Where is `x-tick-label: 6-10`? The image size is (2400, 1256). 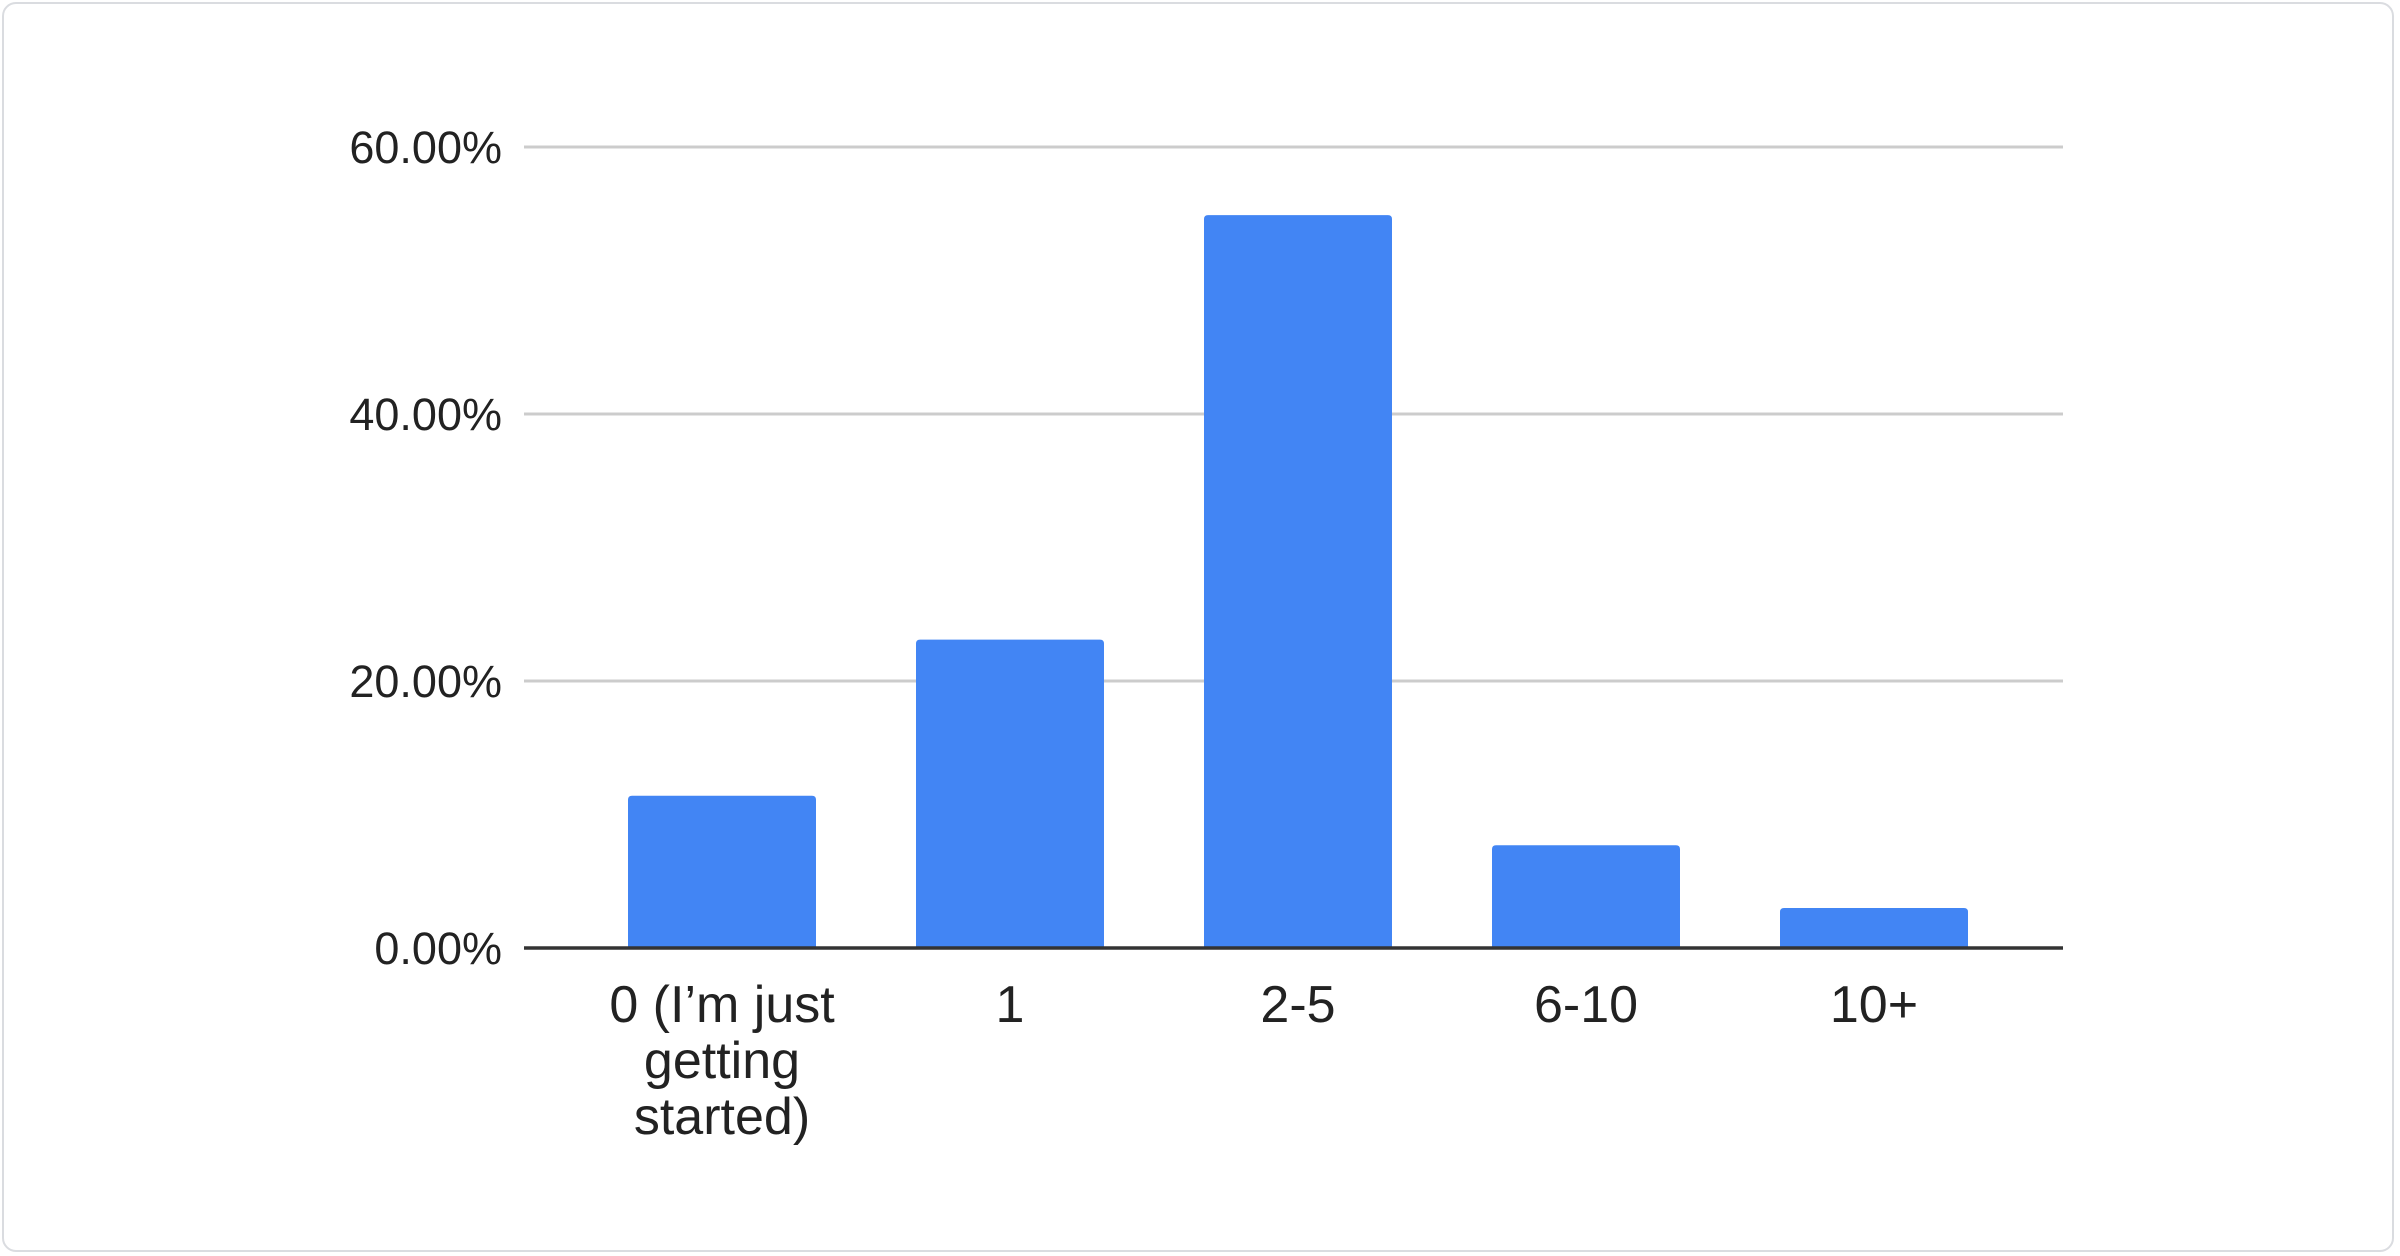
x-tick-label: 6-10 is located at coordinates (1586, 1005).